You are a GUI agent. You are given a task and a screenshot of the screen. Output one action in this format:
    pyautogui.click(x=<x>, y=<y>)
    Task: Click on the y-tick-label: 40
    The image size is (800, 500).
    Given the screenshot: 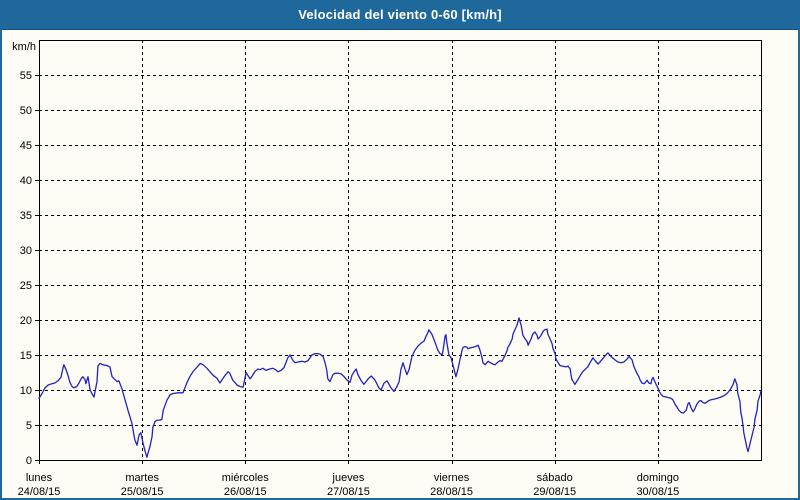 What is the action you would take?
    pyautogui.click(x=26, y=181)
    